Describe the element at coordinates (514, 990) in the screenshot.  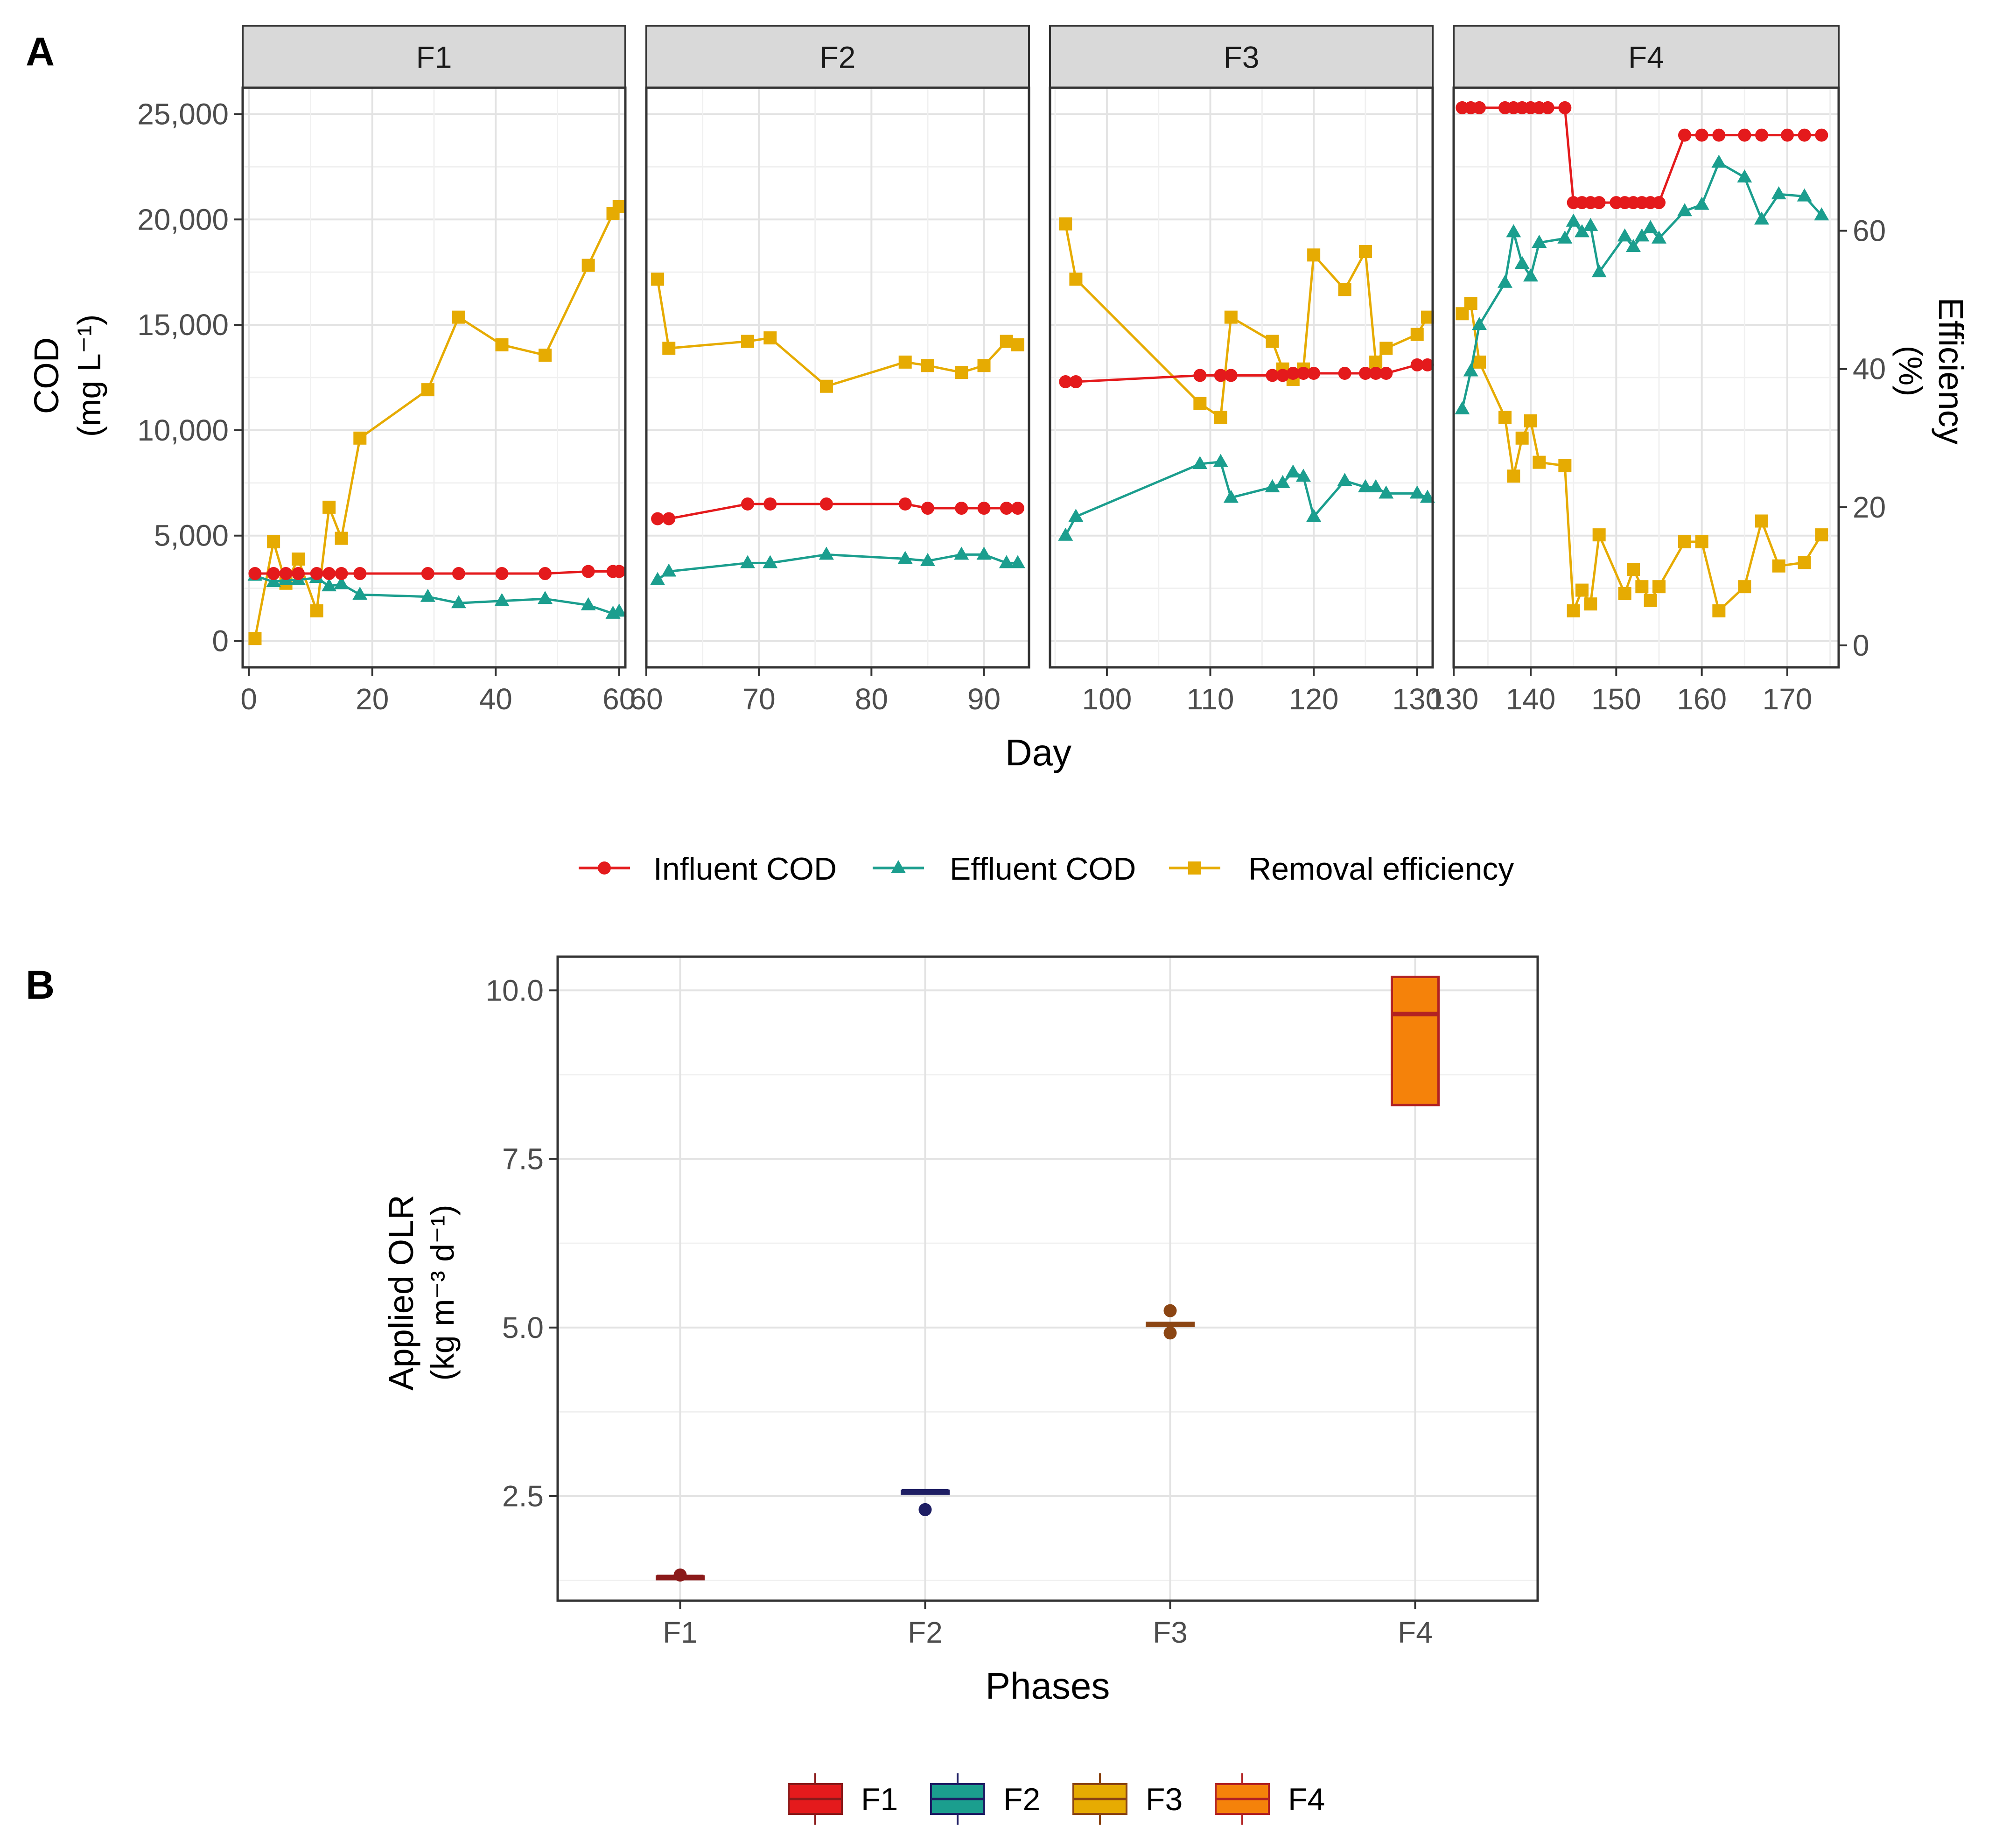
I see `y-tick-label-b: 10.0` at that location.